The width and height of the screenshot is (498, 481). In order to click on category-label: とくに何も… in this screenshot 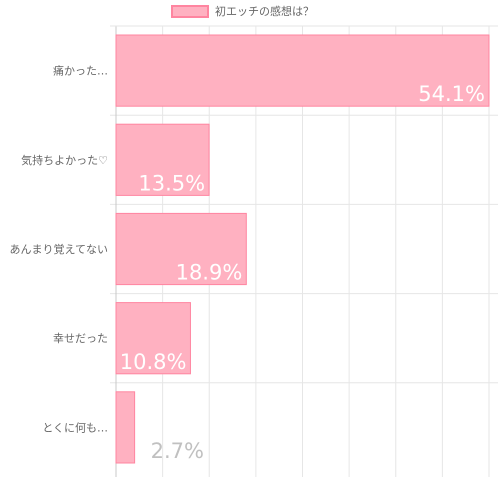, I will do `click(75, 427)`.